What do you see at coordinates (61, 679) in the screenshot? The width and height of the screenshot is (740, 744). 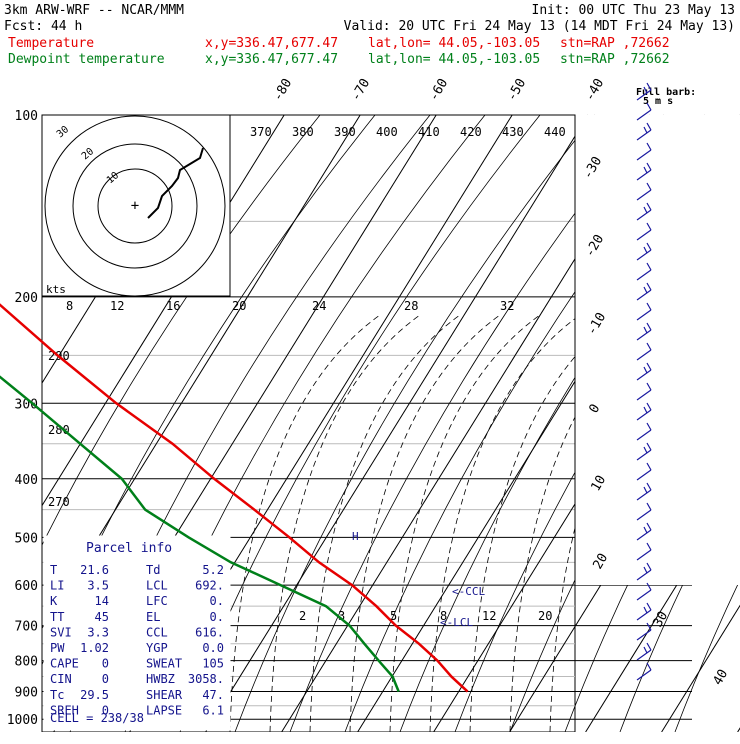 I see `parcel-label: CIN` at bounding box center [61, 679].